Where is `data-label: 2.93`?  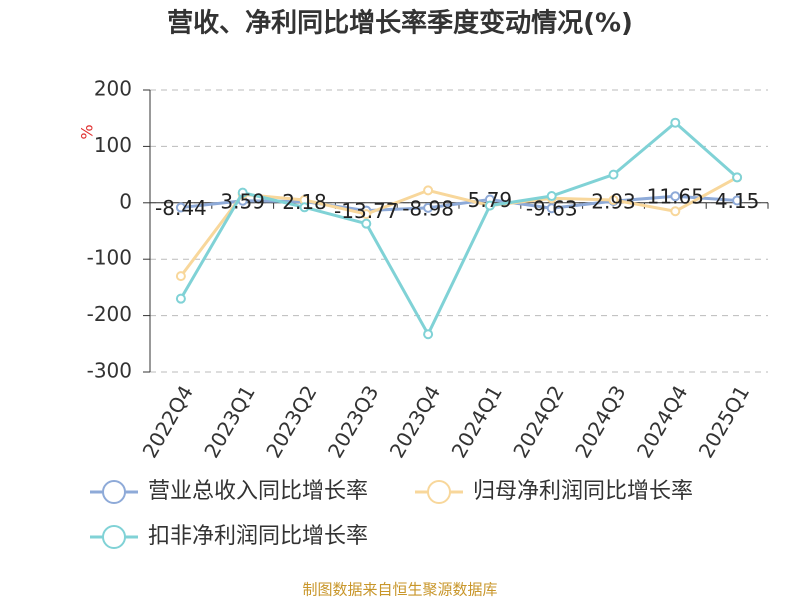
data-label: 2.93 is located at coordinates (613, 202).